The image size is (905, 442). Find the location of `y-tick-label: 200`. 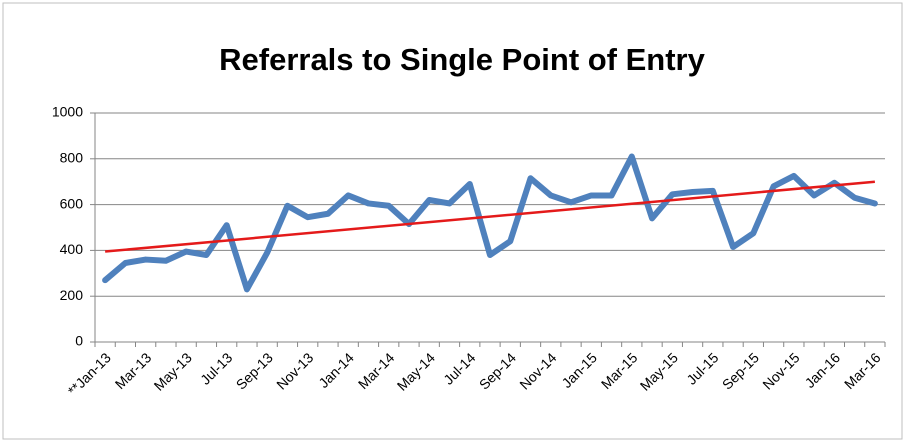

y-tick-label: 200 is located at coordinates (72, 295).